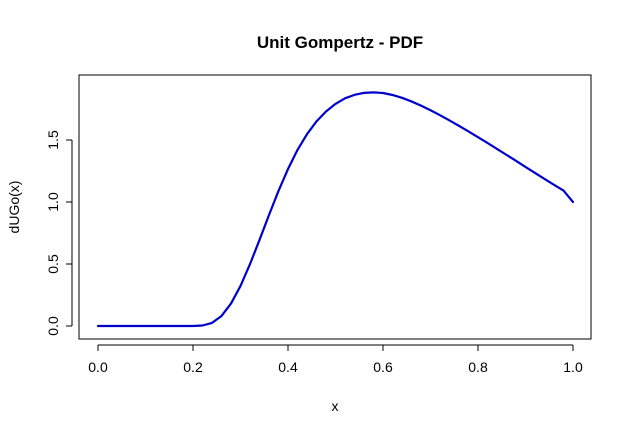 The image size is (632, 439). What do you see at coordinates (288, 367) in the screenshot?
I see `x-tick-label: 0.4` at bounding box center [288, 367].